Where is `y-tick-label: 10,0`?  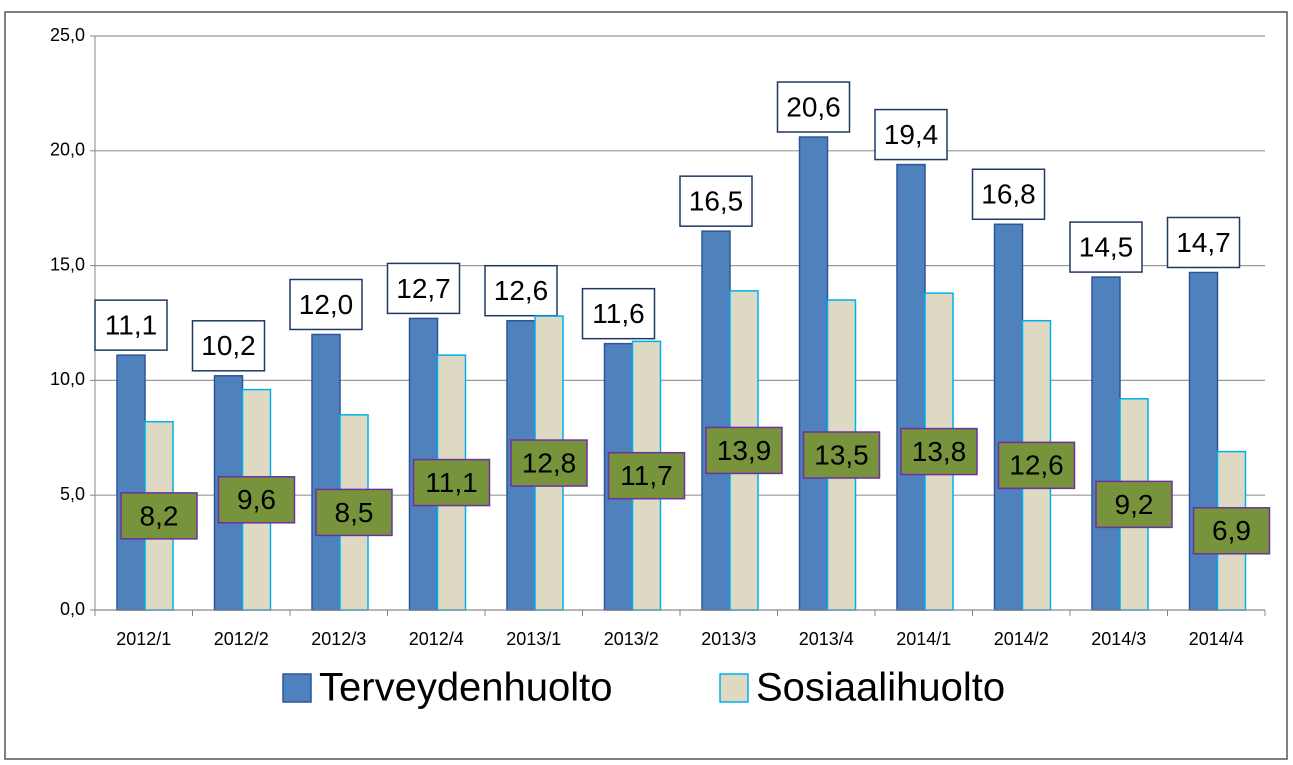 y-tick-label: 10,0 is located at coordinates (67, 379).